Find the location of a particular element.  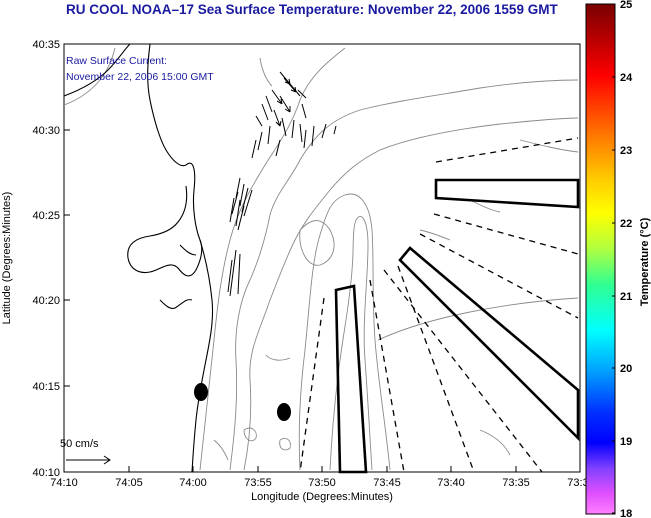

colorbar-tick-label: 25 is located at coordinates (626, 5).